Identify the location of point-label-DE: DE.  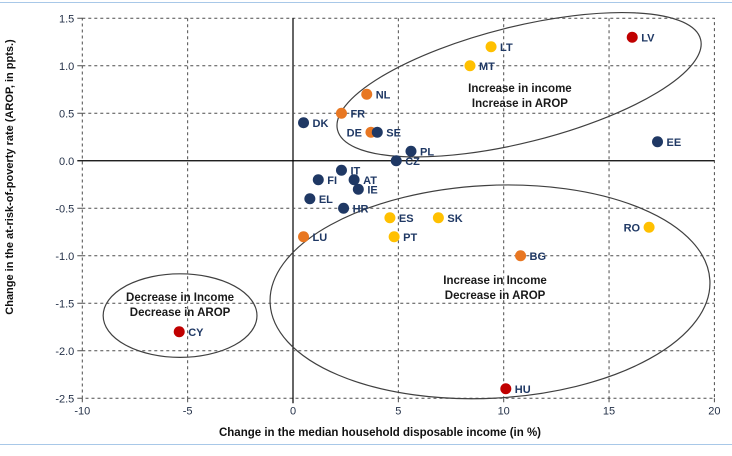
(354, 133).